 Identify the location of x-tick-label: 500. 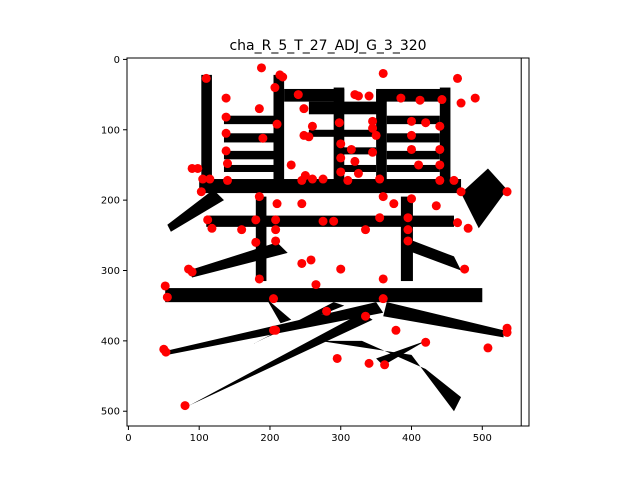
(482, 438).